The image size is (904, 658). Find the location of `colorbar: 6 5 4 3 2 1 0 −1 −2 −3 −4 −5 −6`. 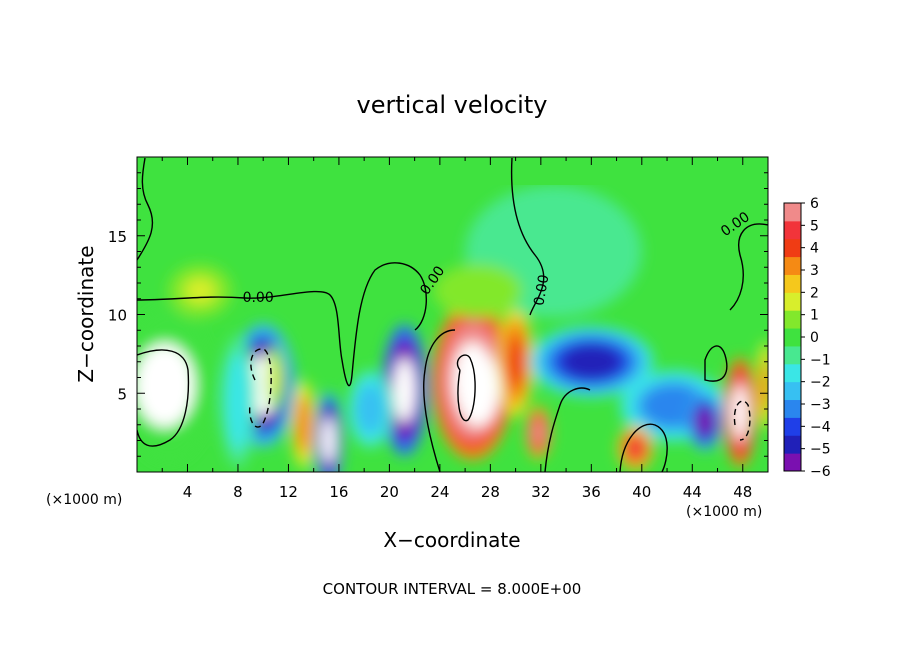

colorbar: 6 5 4 3 2 1 0 −1 −2 −3 −4 −5 −6 is located at coordinates (807, 338).